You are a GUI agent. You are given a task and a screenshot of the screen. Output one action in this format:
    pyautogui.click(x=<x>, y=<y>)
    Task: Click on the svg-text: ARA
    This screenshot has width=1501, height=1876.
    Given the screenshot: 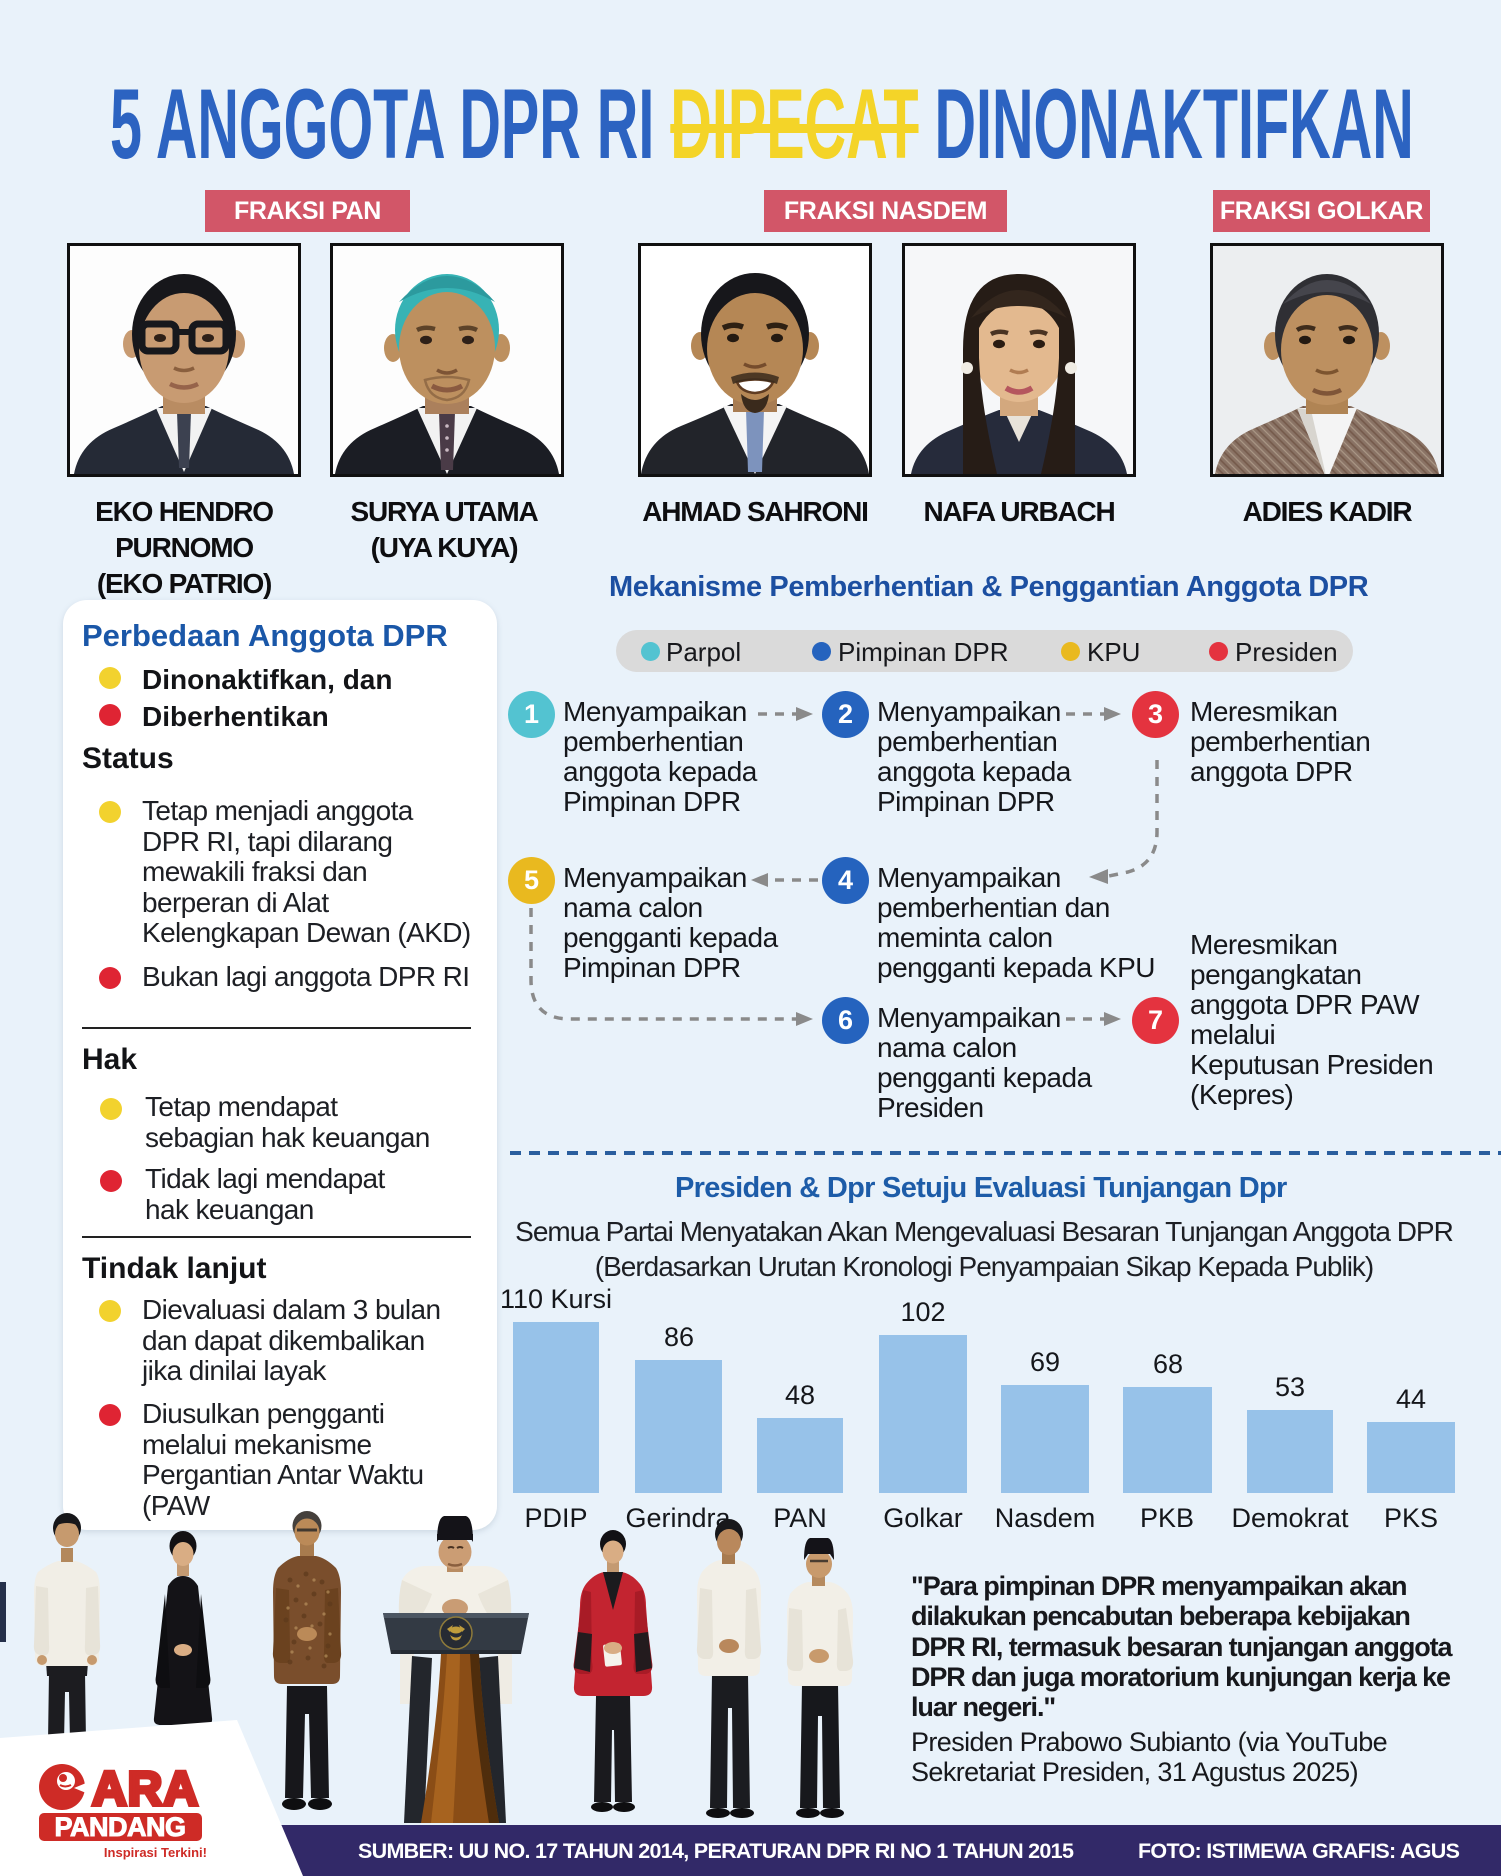 What is the action you would take?
    pyautogui.click(x=145, y=1789)
    